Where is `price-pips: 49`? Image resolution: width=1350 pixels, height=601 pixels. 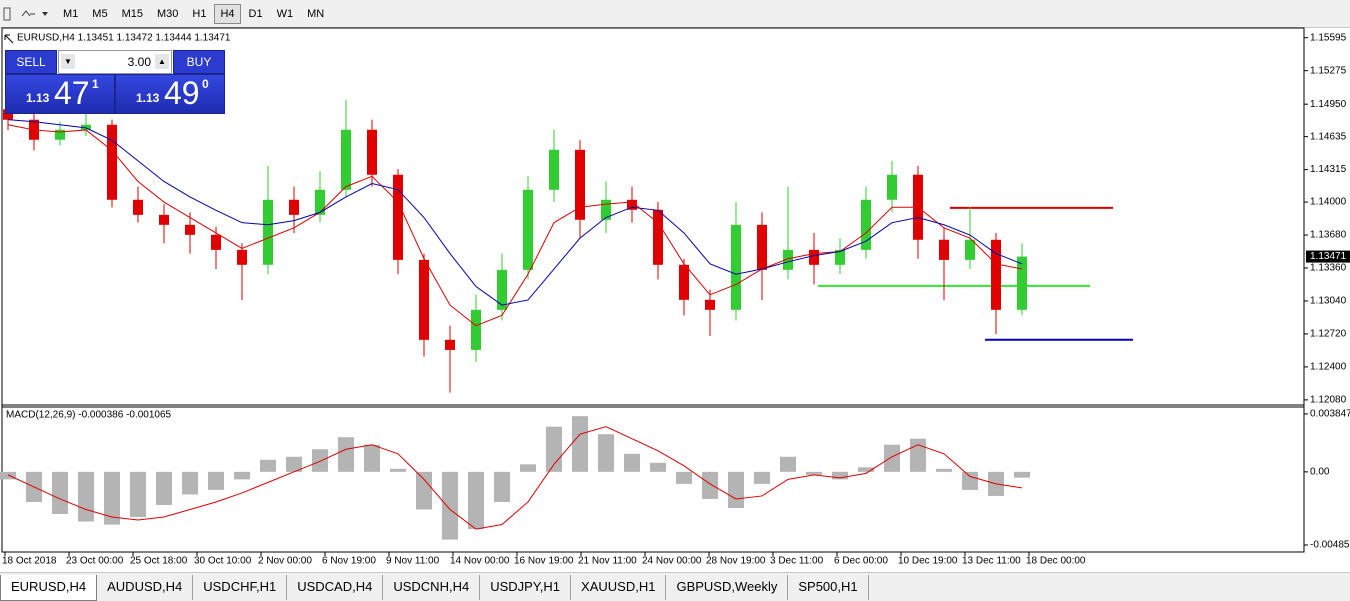 price-pips: 49 is located at coordinates (182, 93).